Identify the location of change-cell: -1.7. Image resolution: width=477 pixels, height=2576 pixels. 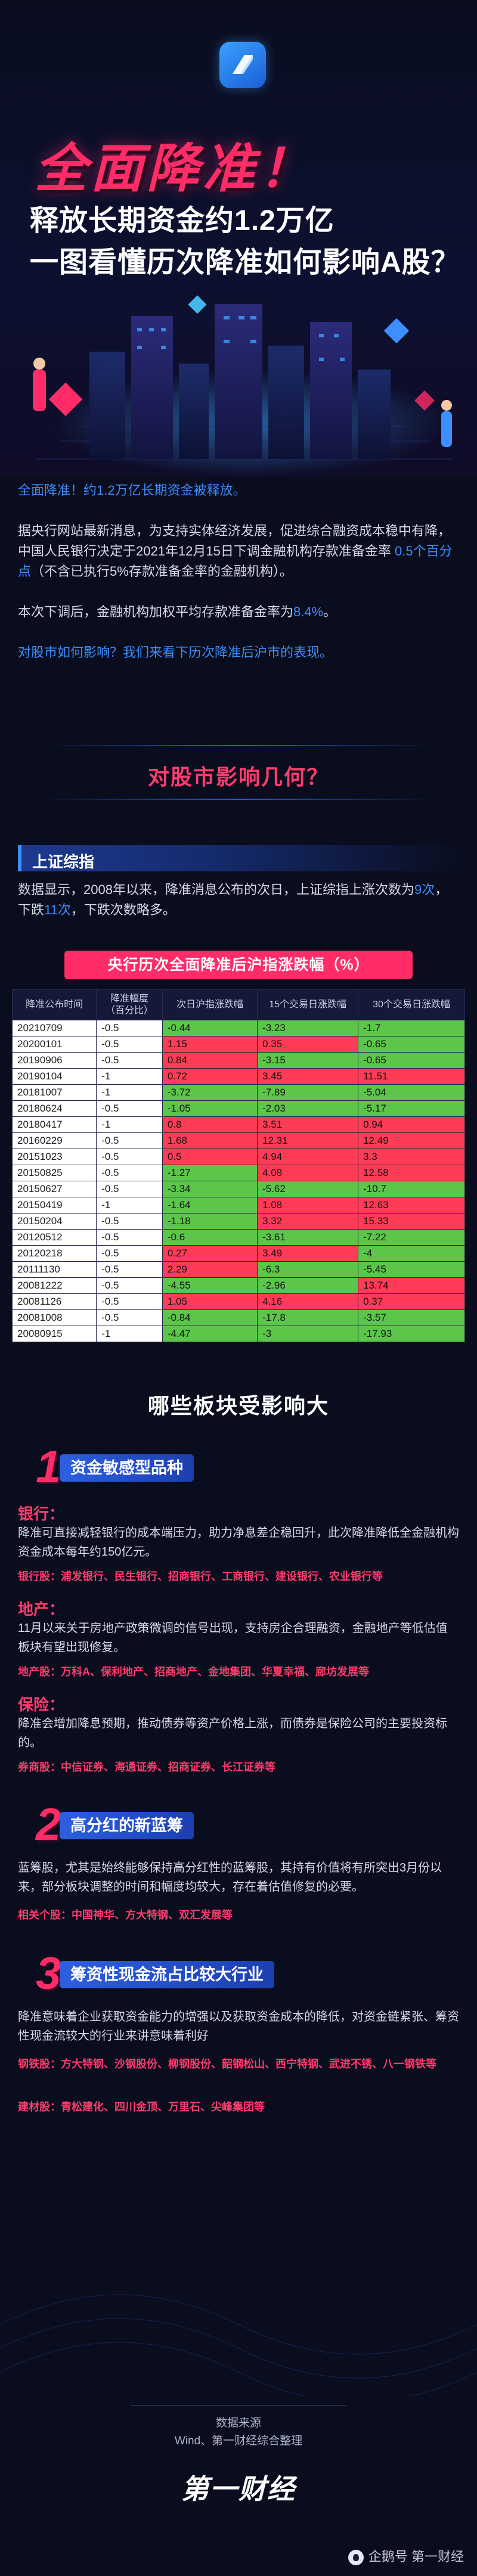
(411, 1028).